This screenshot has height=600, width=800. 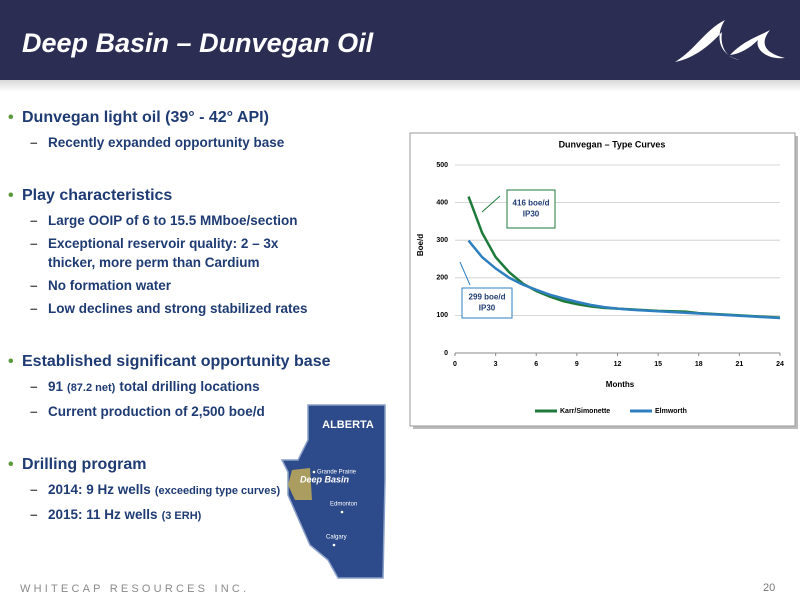 What do you see at coordinates (446, 353) in the screenshot?
I see `y-tick-label: 0` at bounding box center [446, 353].